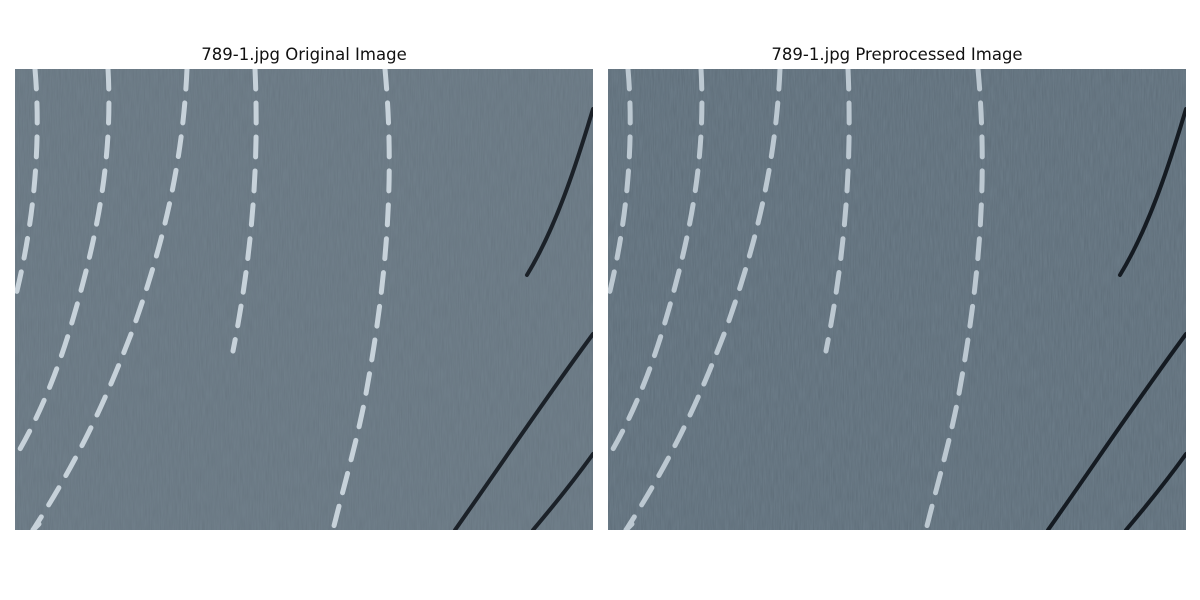  Describe the element at coordinates (897, 54) in the screenshot. I see `preprocessed-image-title: 789-1.jpg Preprocessed Image` at that location.